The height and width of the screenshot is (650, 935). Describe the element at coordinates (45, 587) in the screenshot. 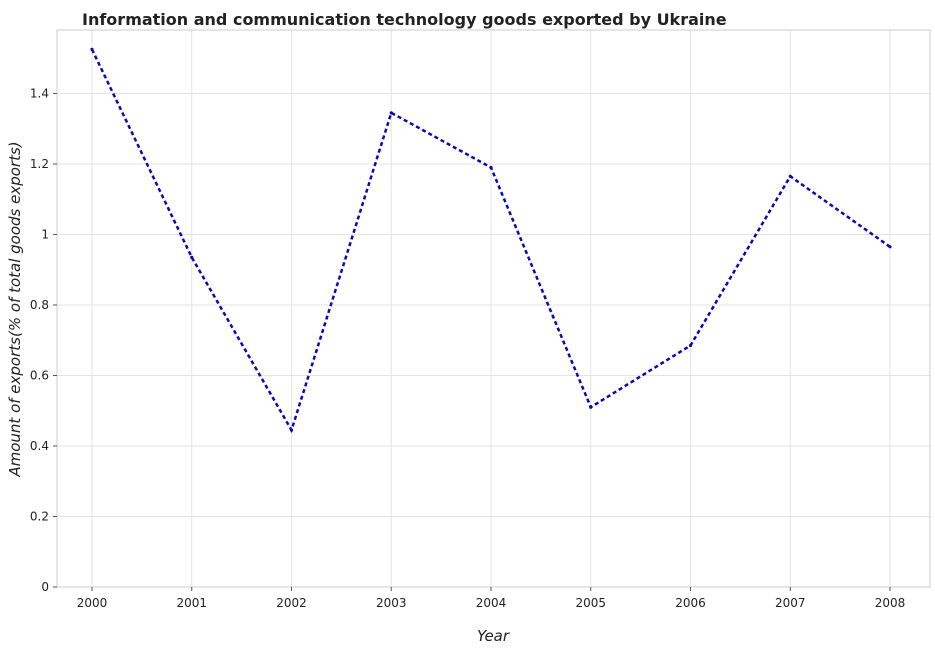

I see `y-tick-label: 0` at that location.